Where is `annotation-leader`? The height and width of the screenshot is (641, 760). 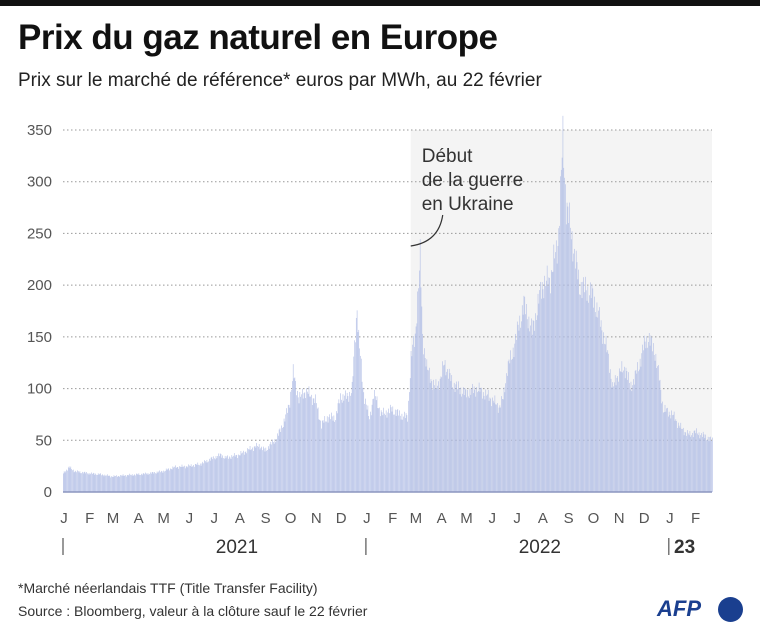 annotation-leader is located at coordinates (427, 230).